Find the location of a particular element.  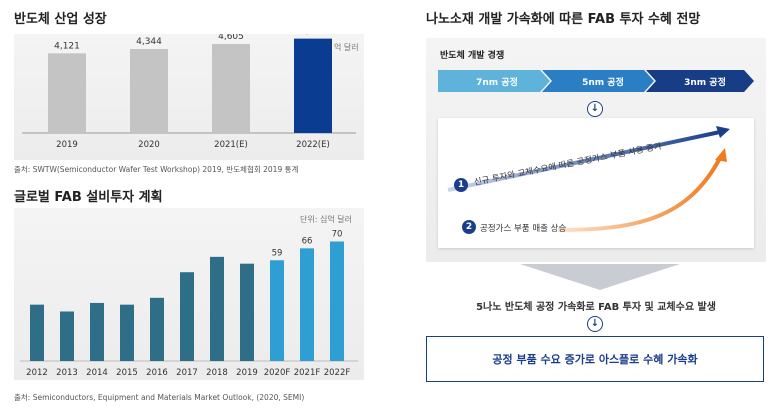

chart2-tick-label: 2022F is located at coordinates (337, 373).